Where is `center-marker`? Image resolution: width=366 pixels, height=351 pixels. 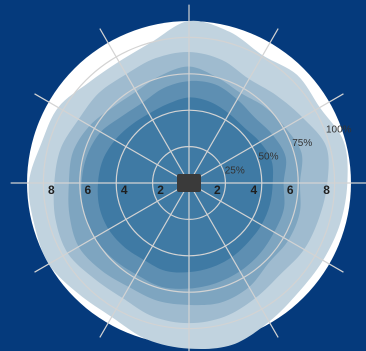 center-marker is located at coordinates (189, 183).